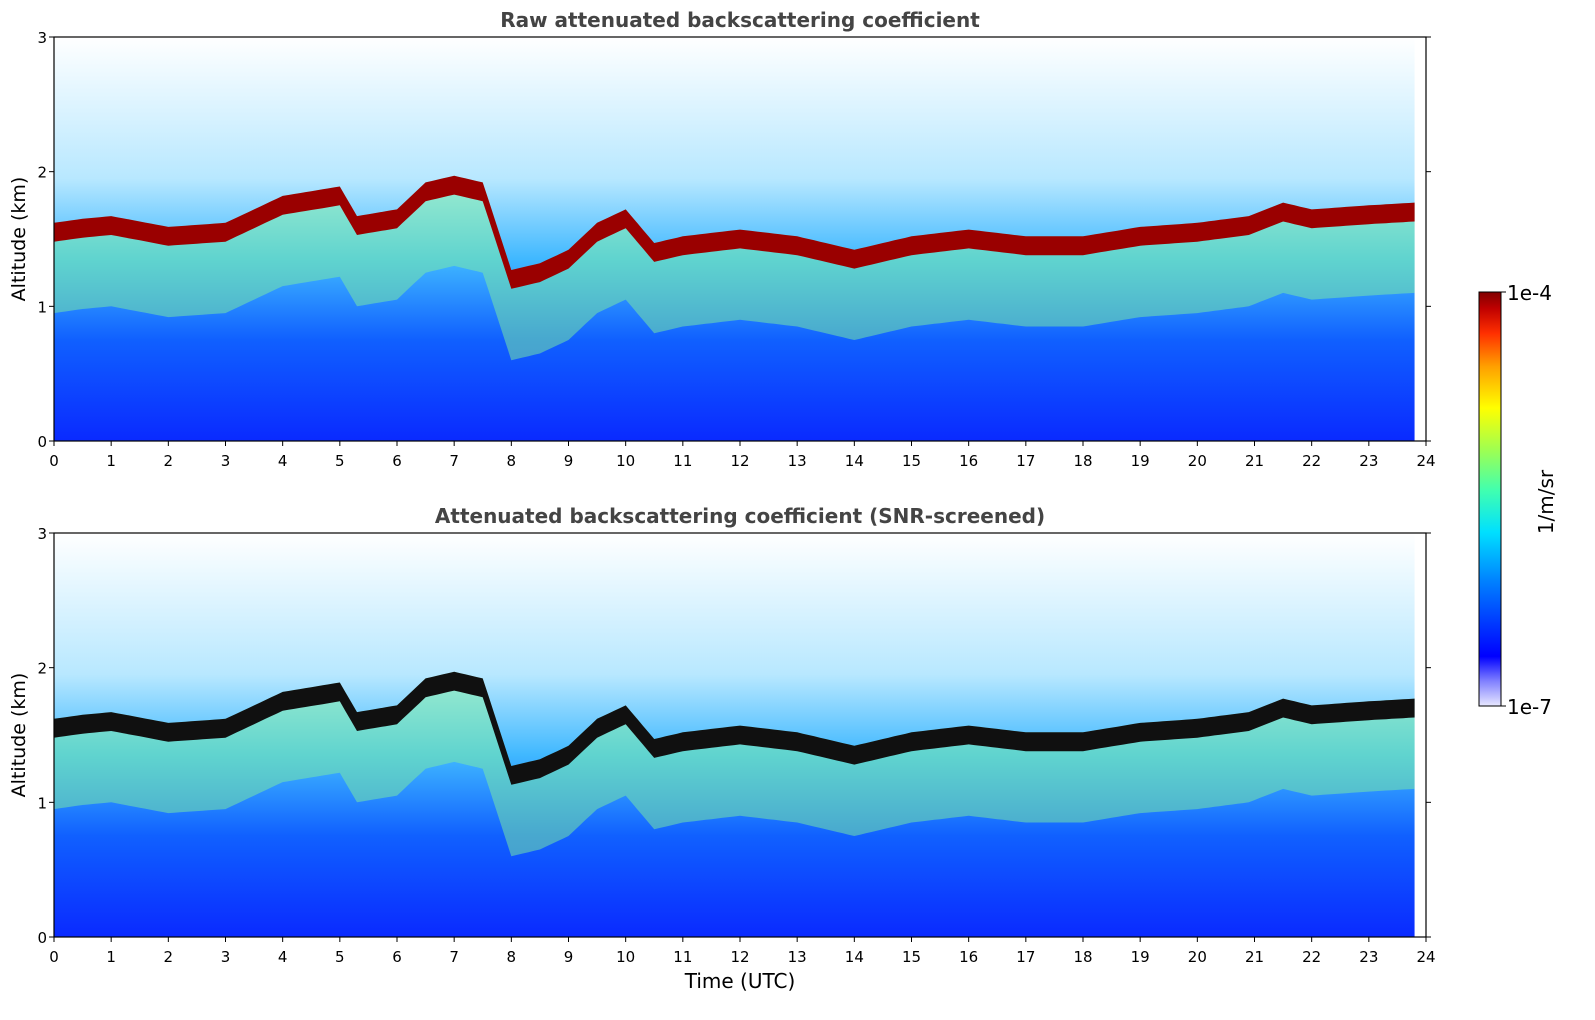 The height and width of the screenshot is (1020, 1595). What do you see at coordinates (740, 981) in the screenshot?
I see `x-axis-label: Time (UTC)` at bounding box center [740, 981].